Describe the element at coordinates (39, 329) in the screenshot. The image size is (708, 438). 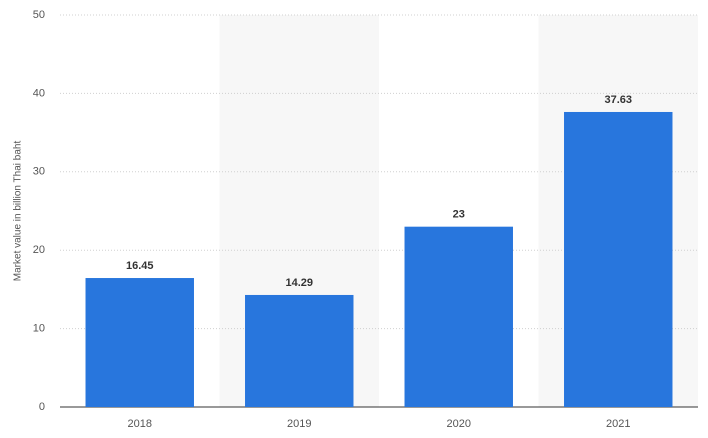
I see `y-tick-label: 10` at that location.